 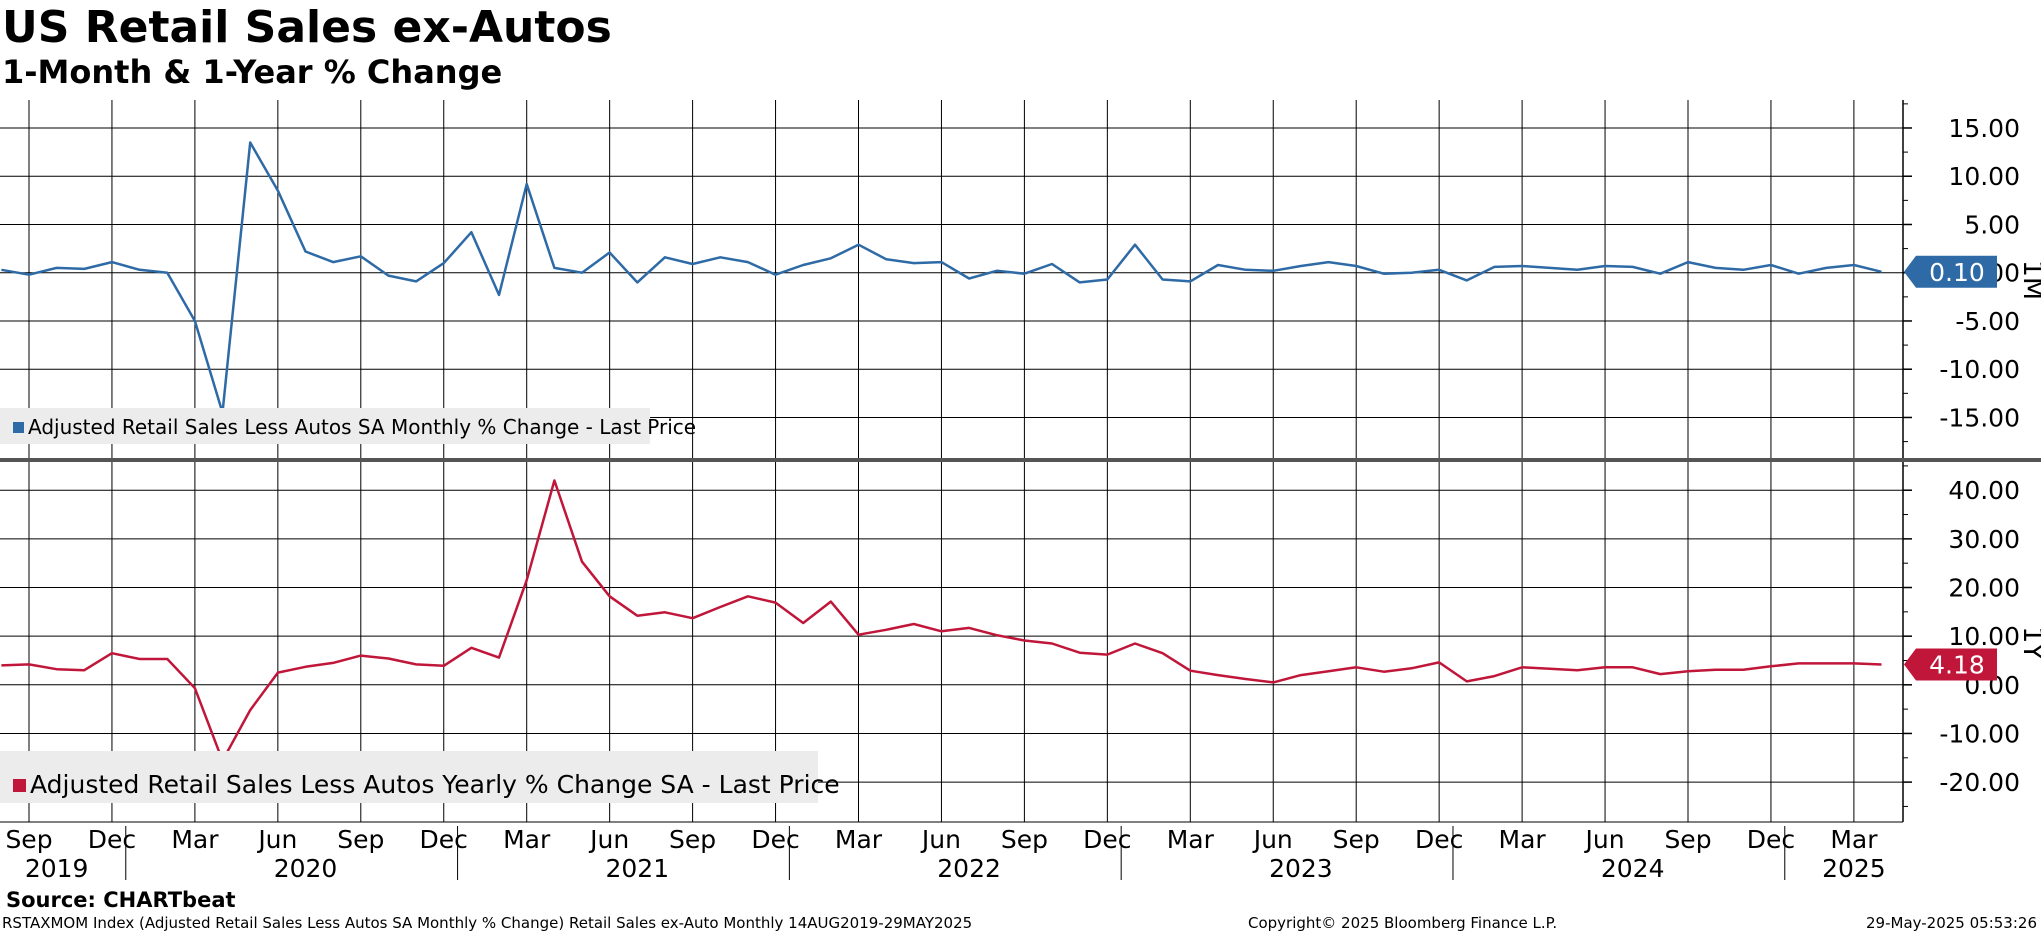 I want to click on y-tick-label: 40.00, so click(x=1984, y=490).